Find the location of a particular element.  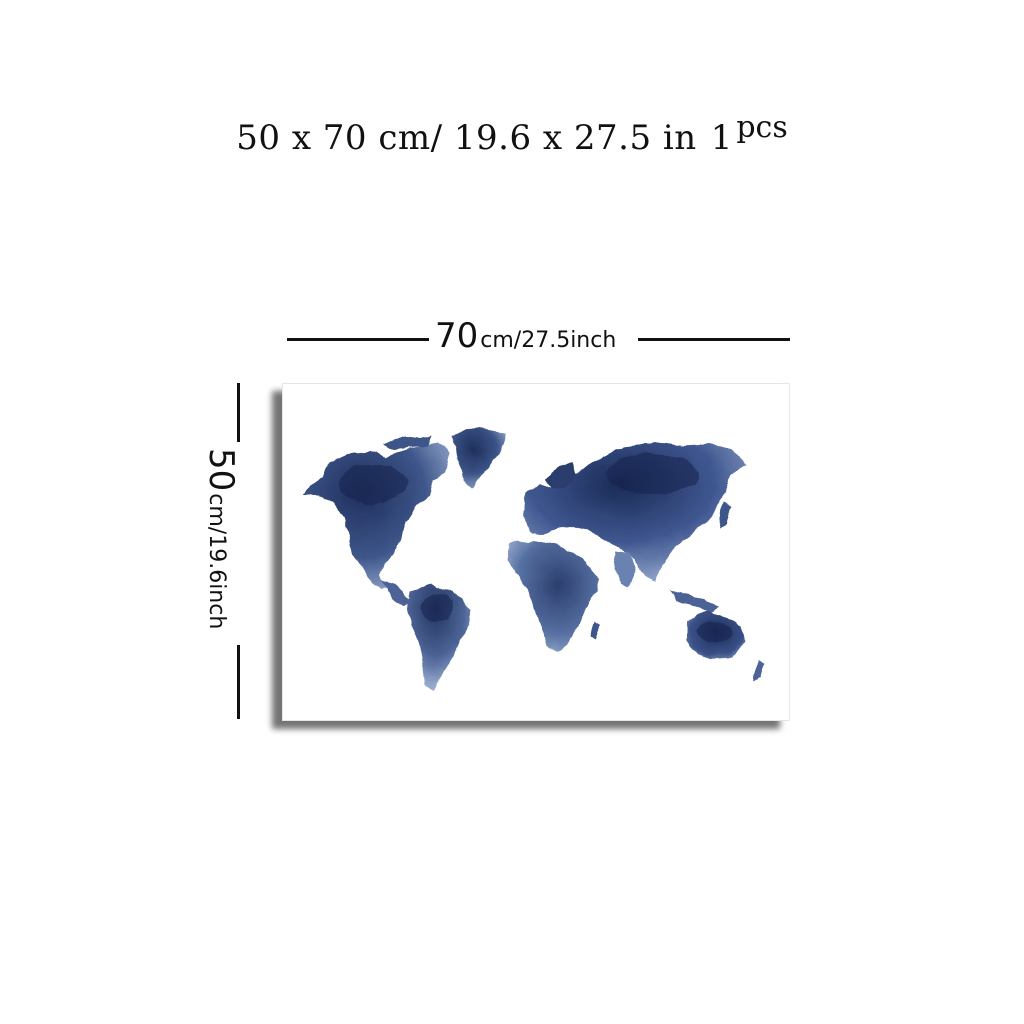

width-dimension-label: 70cm/27.5inch is located at coordinates (525, 336).